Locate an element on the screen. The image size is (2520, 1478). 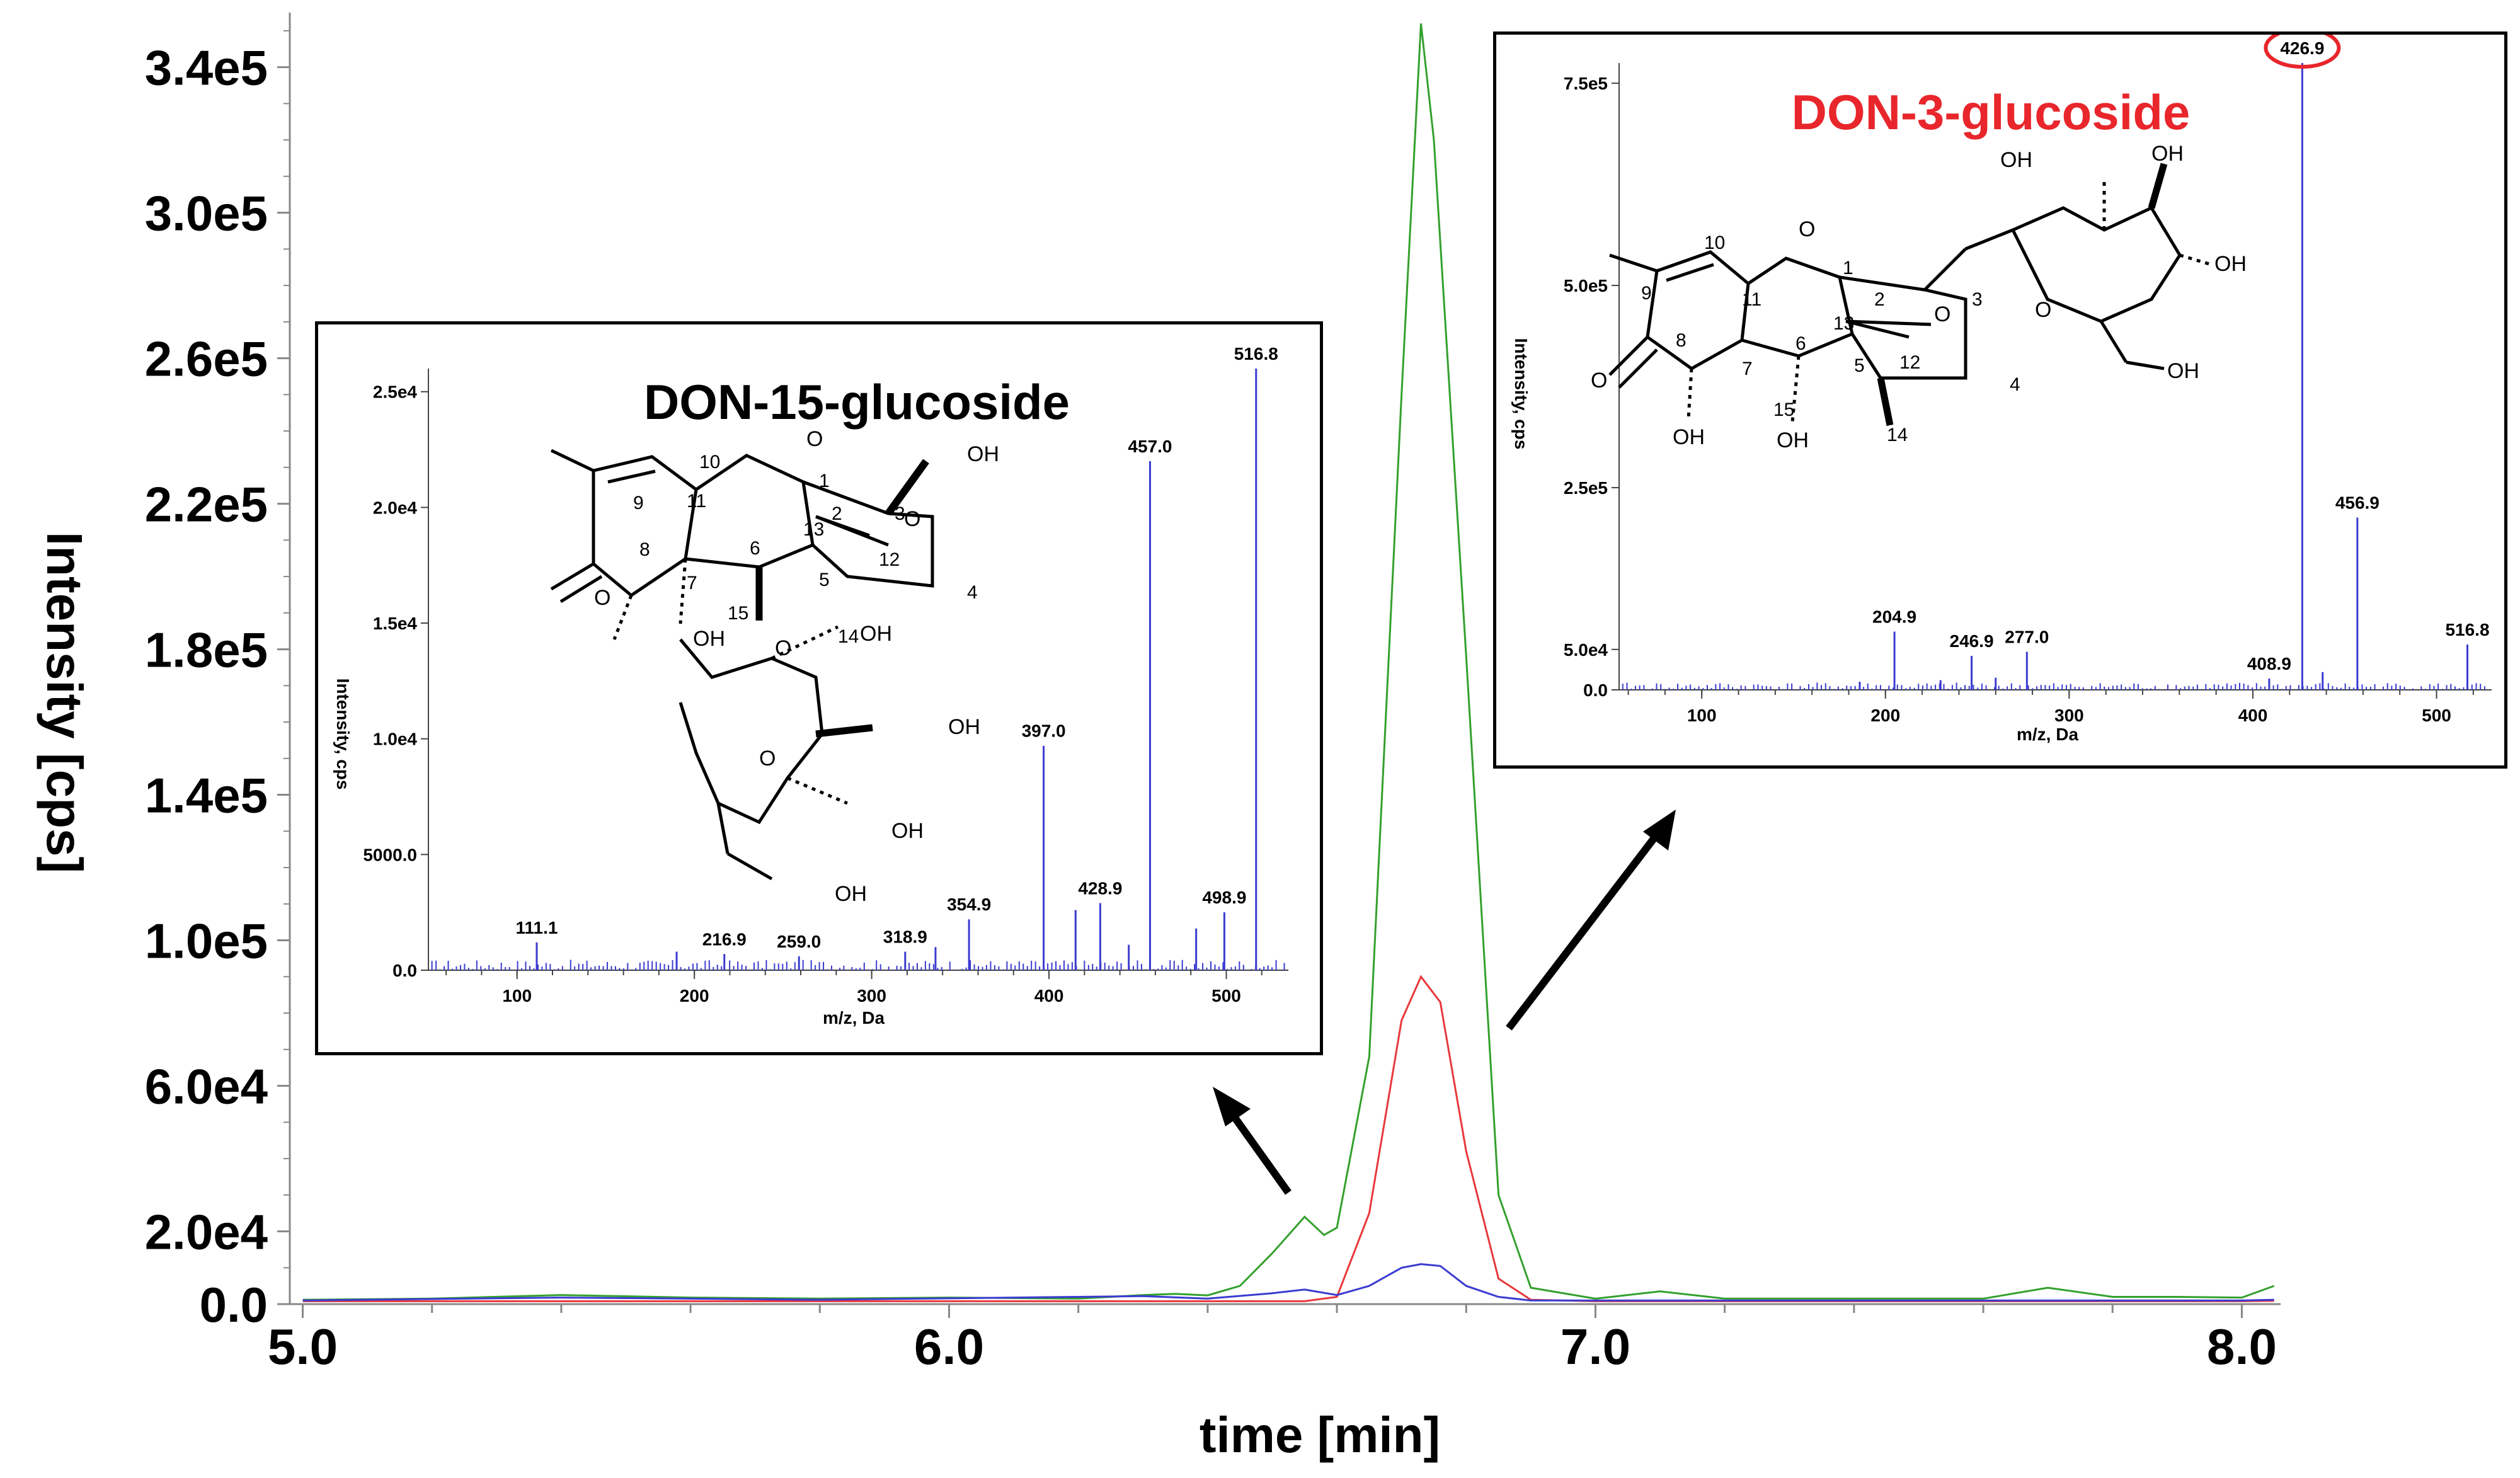
spectrum-x-tick-label: 500 is located at coordinates (2436, 716).